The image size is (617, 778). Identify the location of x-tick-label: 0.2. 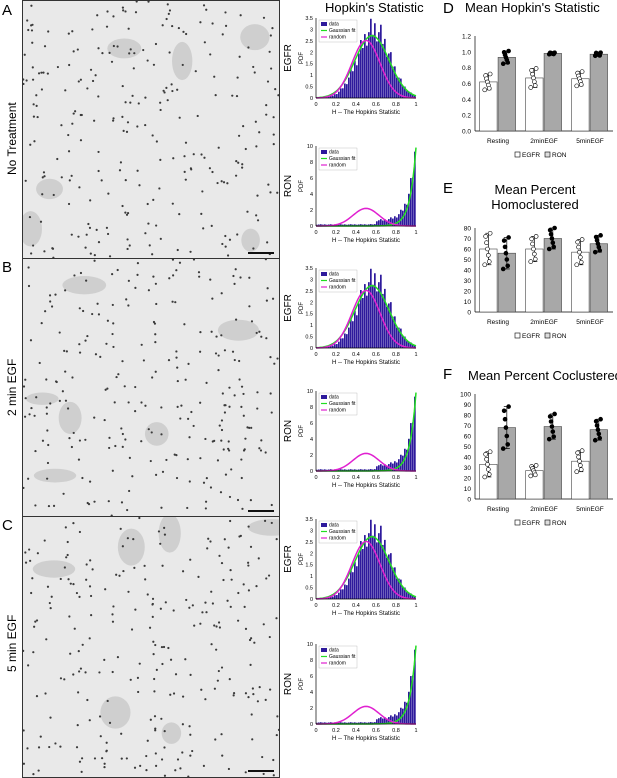
(336, 233).